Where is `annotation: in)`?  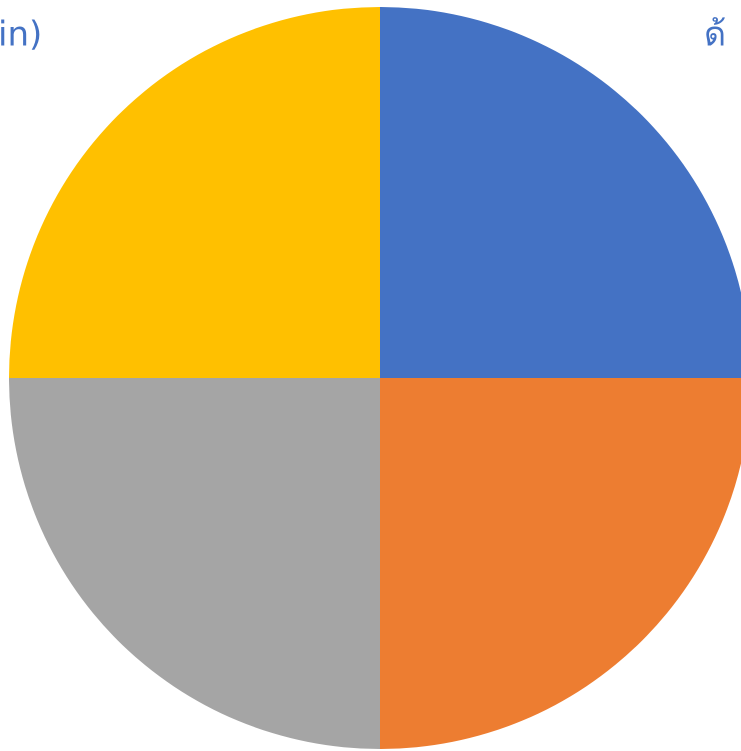
annotation: in) is located at coordinates (21, 35).